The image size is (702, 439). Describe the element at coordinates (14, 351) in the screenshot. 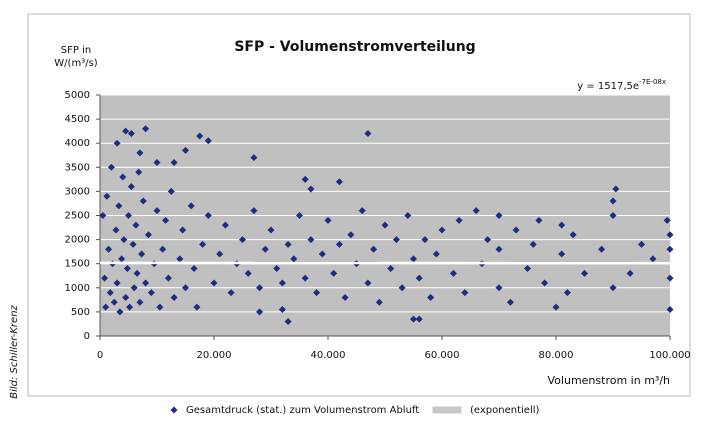

I see `credit: Bild: Schiller-Krenz` at that location.